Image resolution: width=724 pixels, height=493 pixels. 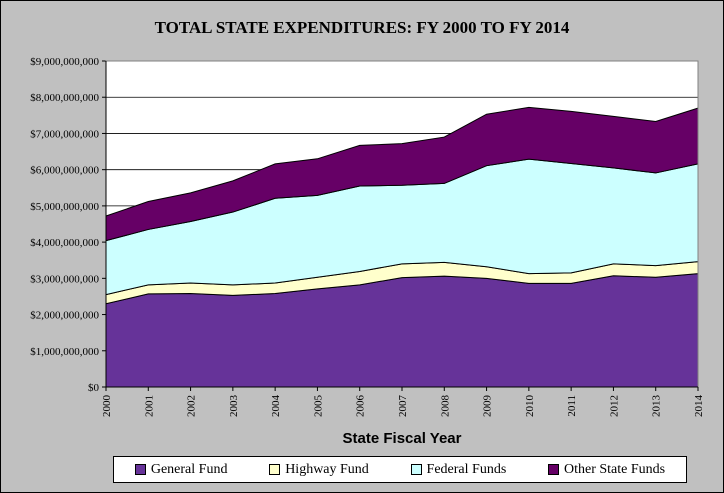 What do you see at coordinates (64, 279) in the screenshot?
I see `y-tick-label: $3,000,000,000` at bounding box center [64, 279].